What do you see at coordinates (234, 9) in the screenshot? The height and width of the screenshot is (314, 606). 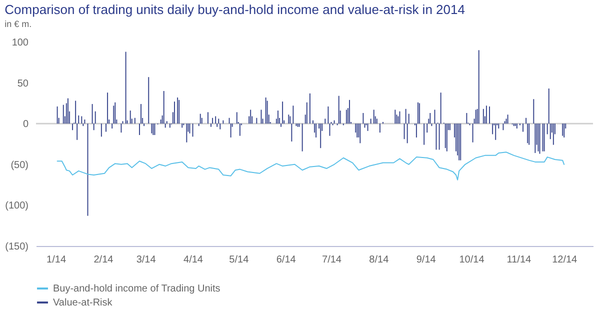 I see `chart-title: Comparison of trading units daily buy-and-hold income and value-at-risk in 2014` at bounding box center [234, 9].